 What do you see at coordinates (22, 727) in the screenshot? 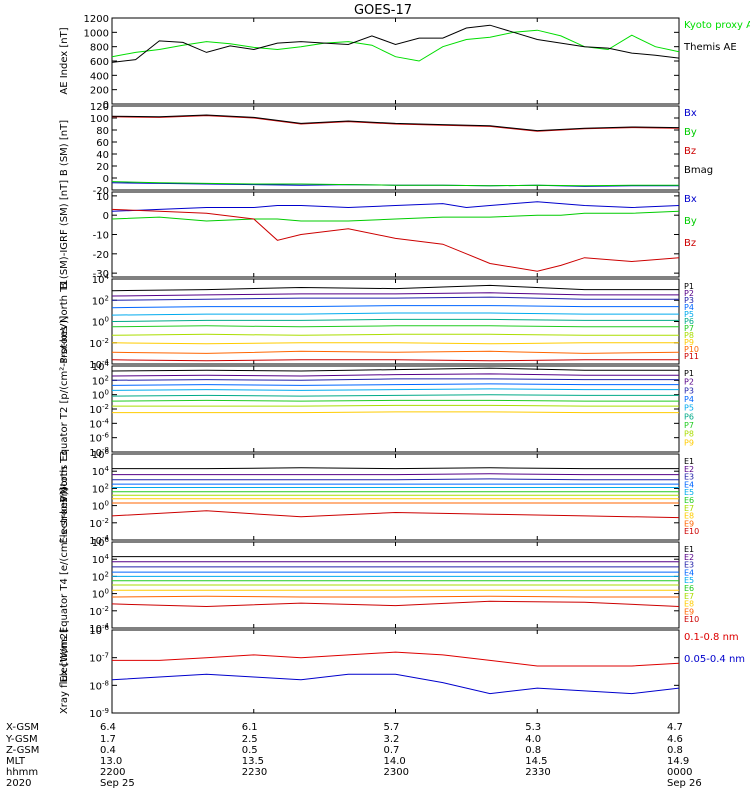
I see `ephemeris-row-label: X-GSM` at bounding box center [22, 727].